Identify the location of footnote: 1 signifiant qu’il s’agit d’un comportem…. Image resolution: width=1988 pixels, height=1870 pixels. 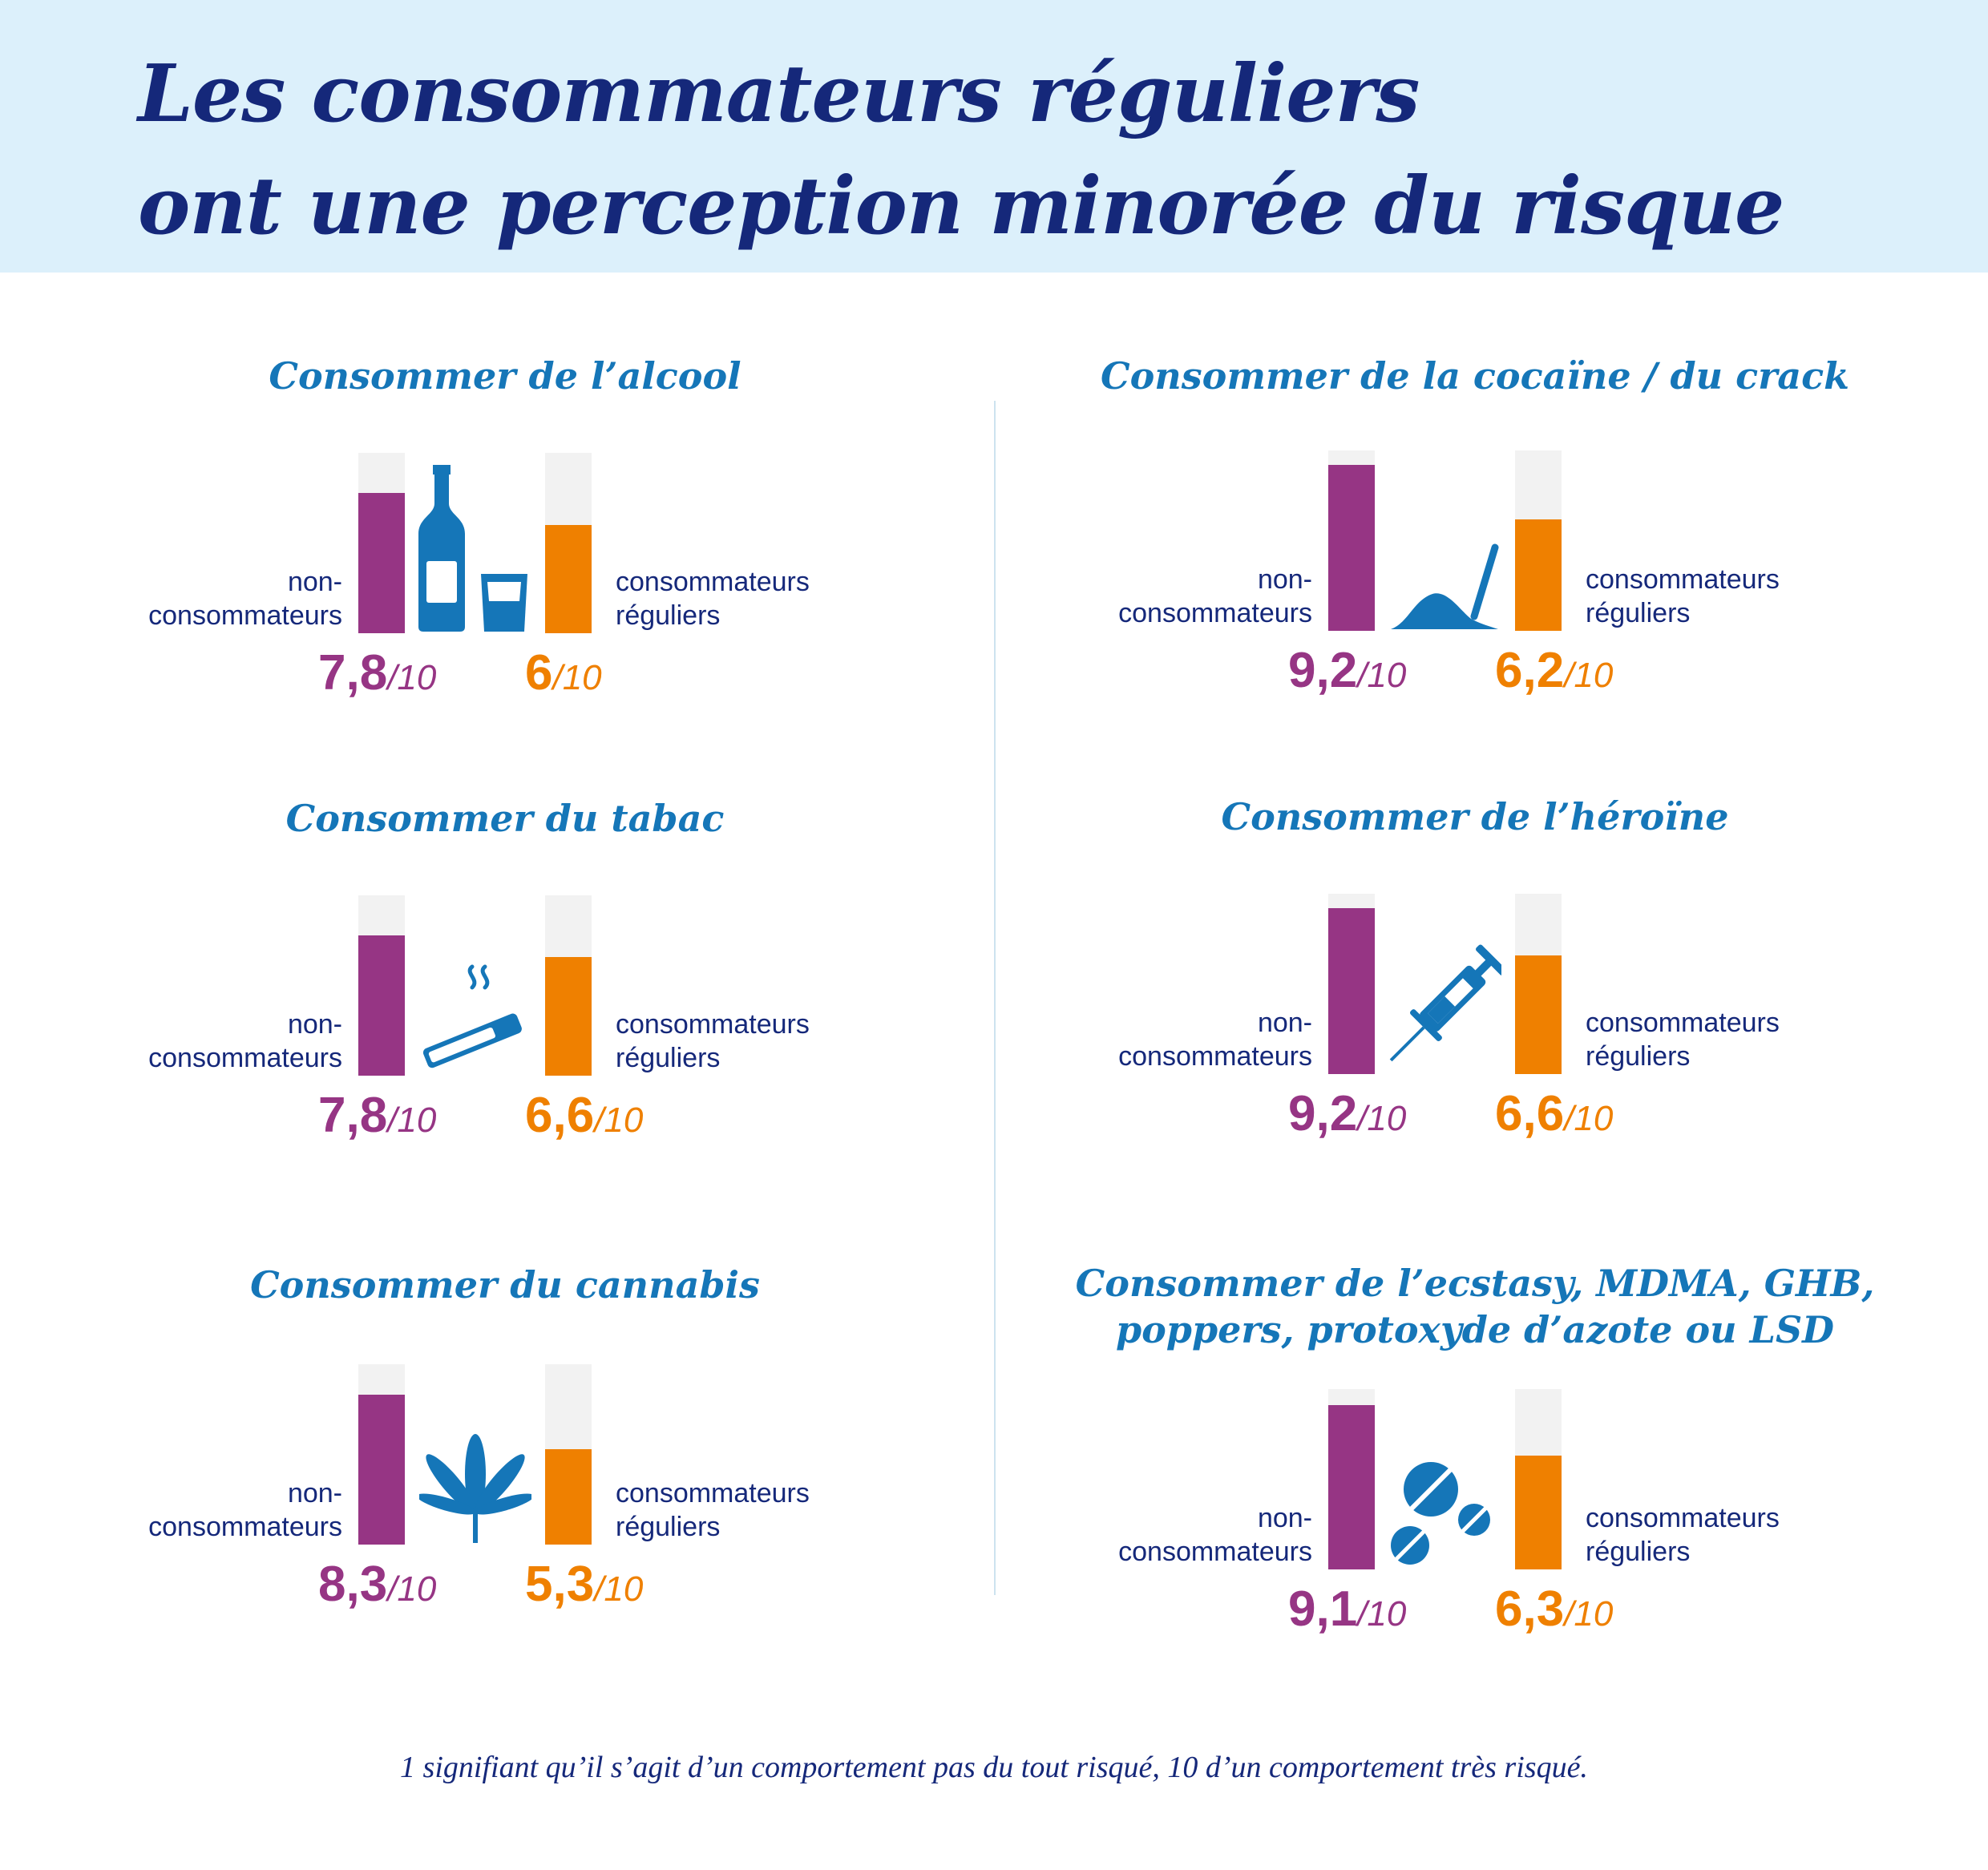
(994, 1767).